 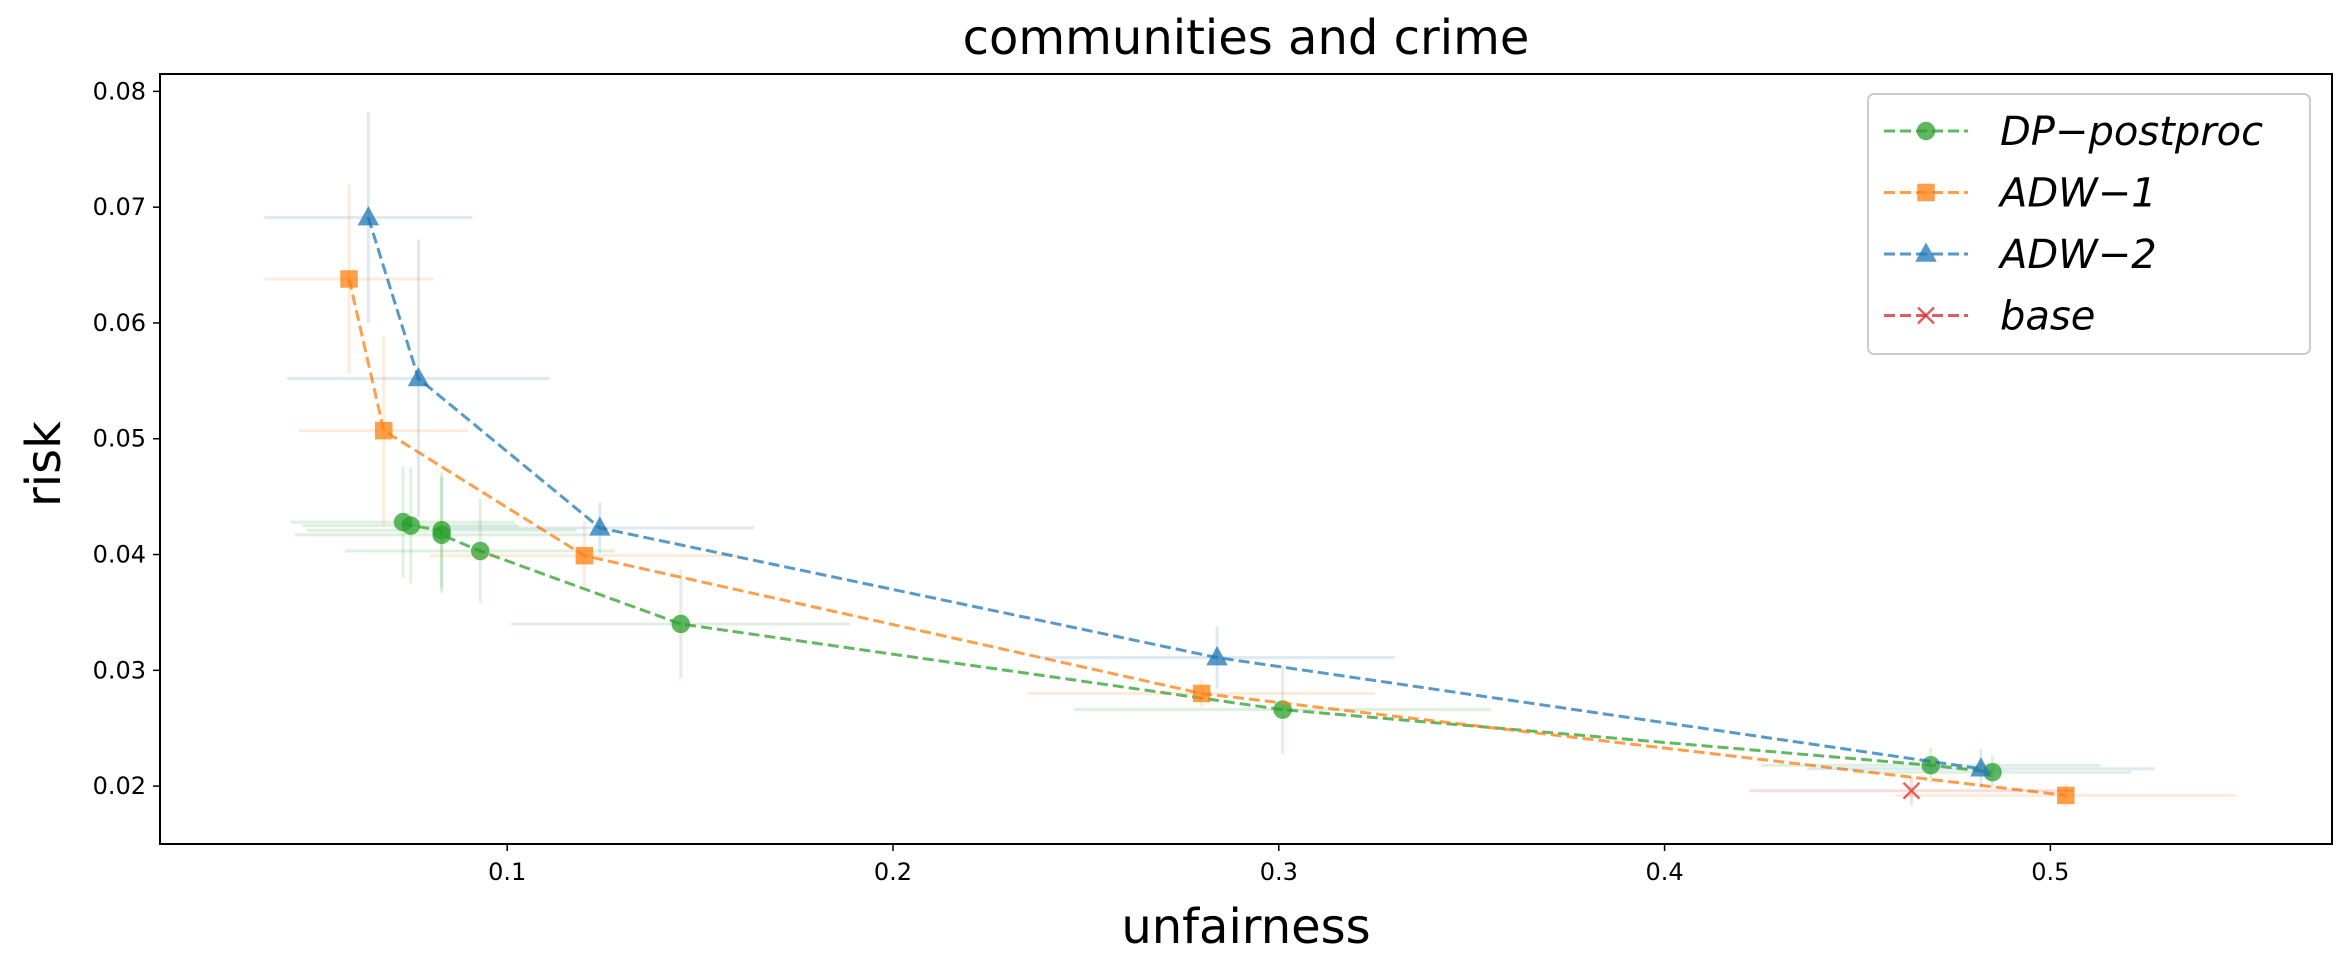 What do you see at coordinates (1989, 317) in the screenshot?
I see `legend-item: base` at bounding box center [1989, 317].